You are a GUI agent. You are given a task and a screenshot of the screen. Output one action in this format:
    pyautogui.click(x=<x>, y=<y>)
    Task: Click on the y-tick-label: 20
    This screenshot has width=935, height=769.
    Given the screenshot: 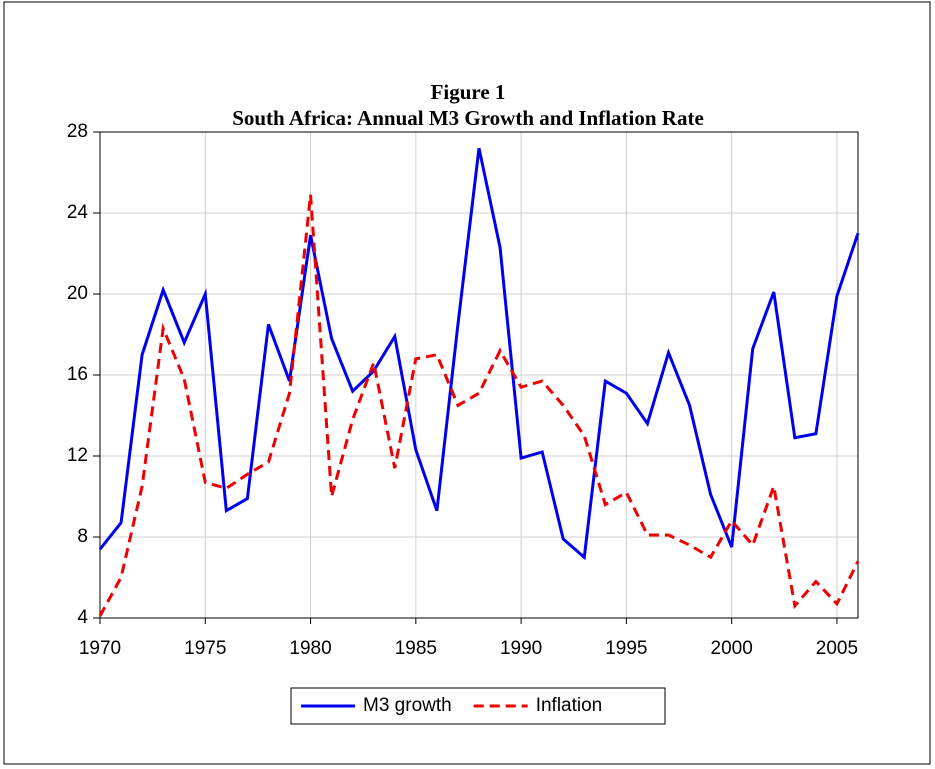 What is the action you would take?
    pyautogui.click(x=77, y=293)
    